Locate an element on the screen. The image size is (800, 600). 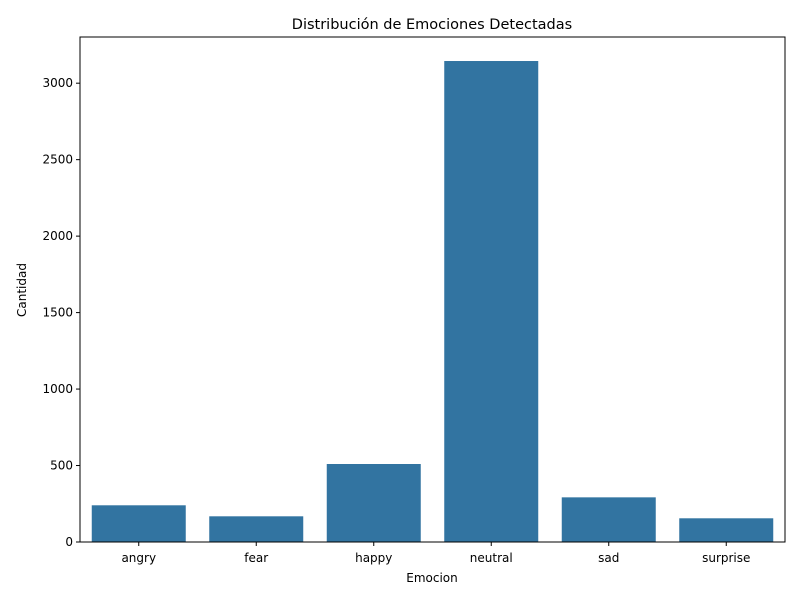
y-tick-label: 2500 is located at coordinates (57, 160).